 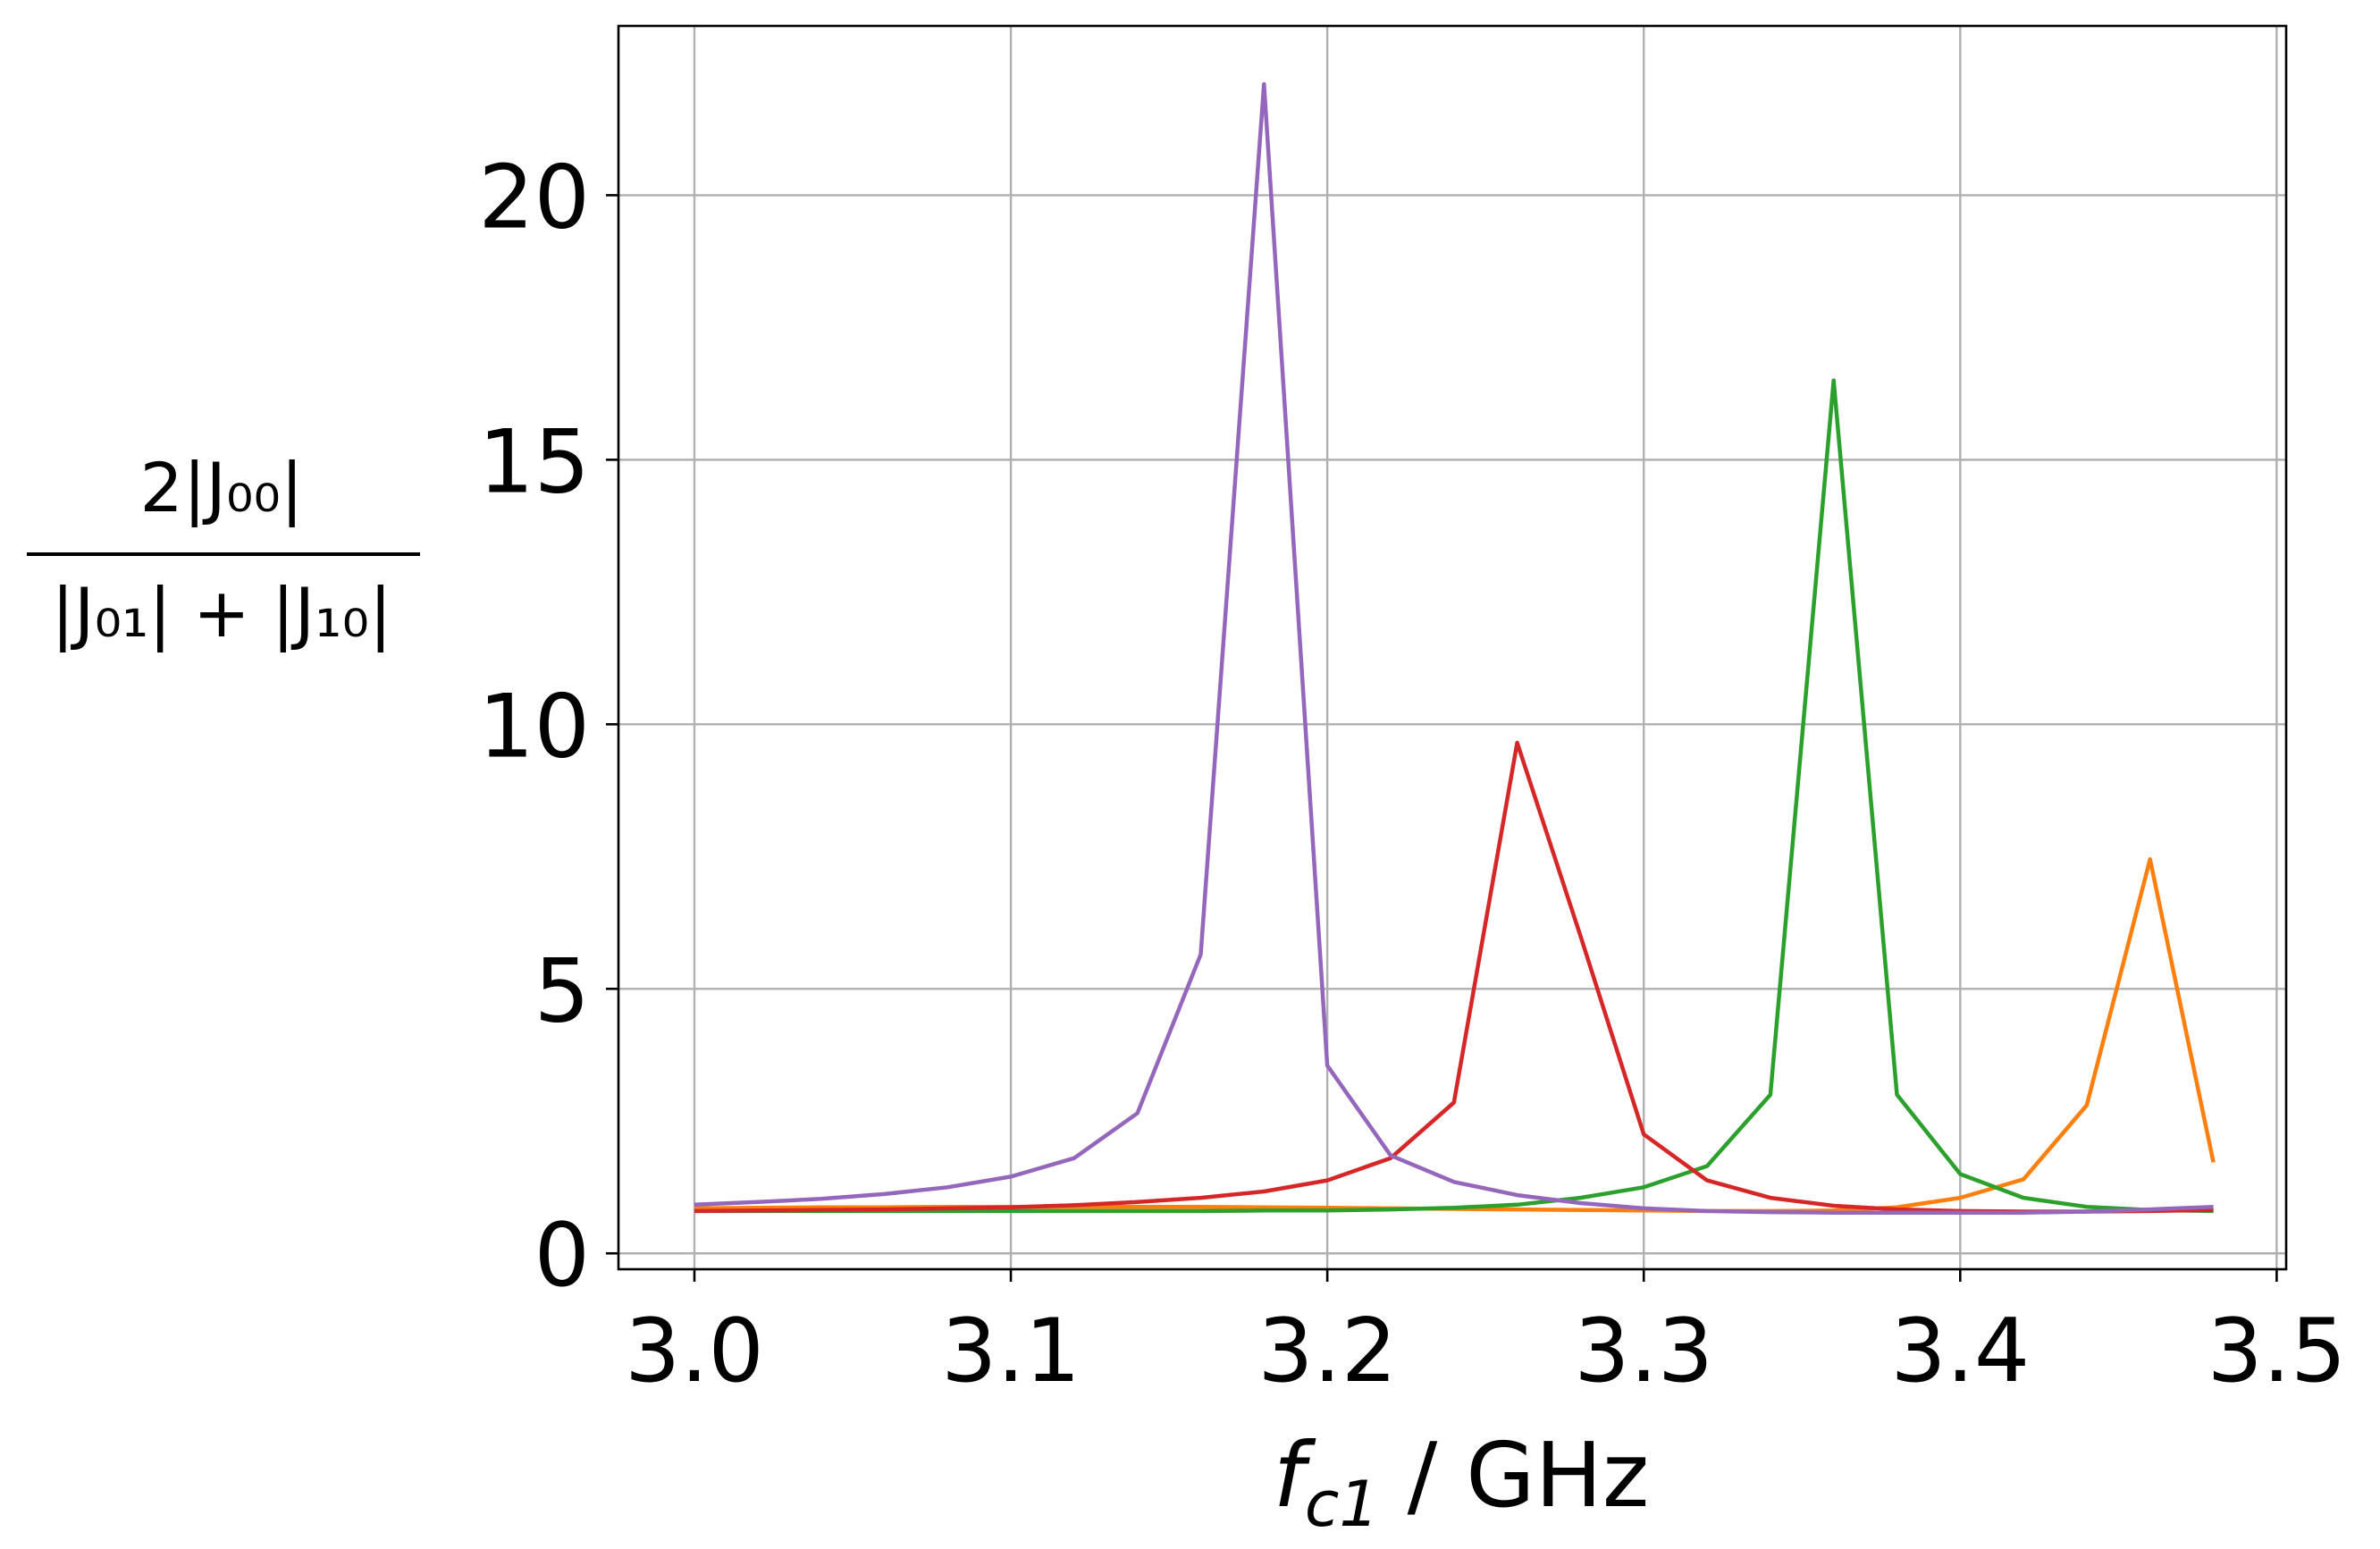 What do you see at coordinates (1514, 1475) in the screenshot?
I see `x-axis-label-unit: / GHz` at bounding box center [1514, 1475].